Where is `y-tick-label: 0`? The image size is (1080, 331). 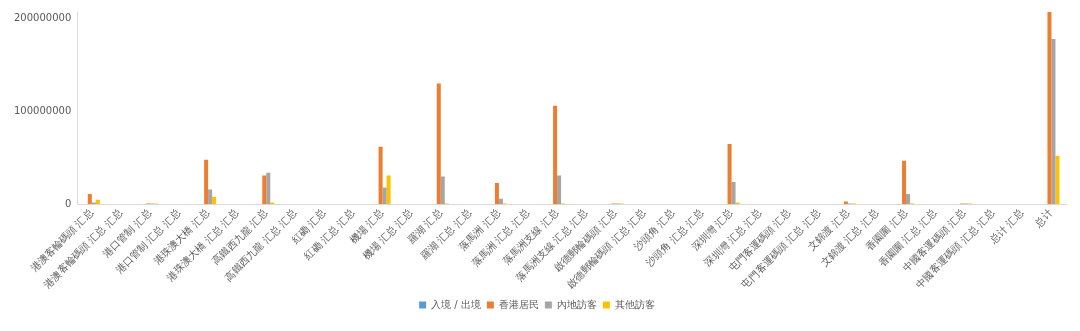
y-tick-label: 0 is located at coordinates (68, 203).